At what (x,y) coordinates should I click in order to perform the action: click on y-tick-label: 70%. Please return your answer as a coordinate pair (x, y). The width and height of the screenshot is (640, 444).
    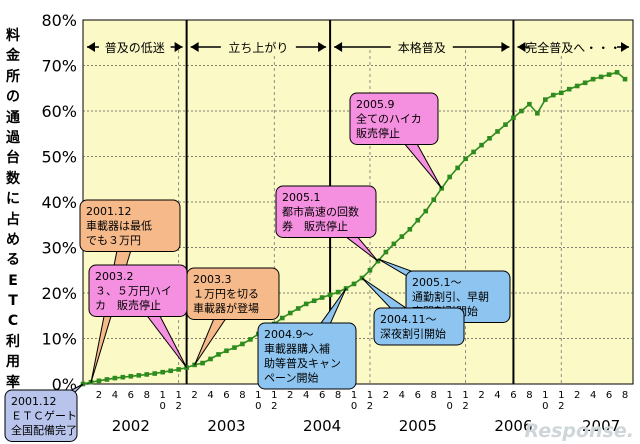
    Looking at the image, I should click on (59, 66).